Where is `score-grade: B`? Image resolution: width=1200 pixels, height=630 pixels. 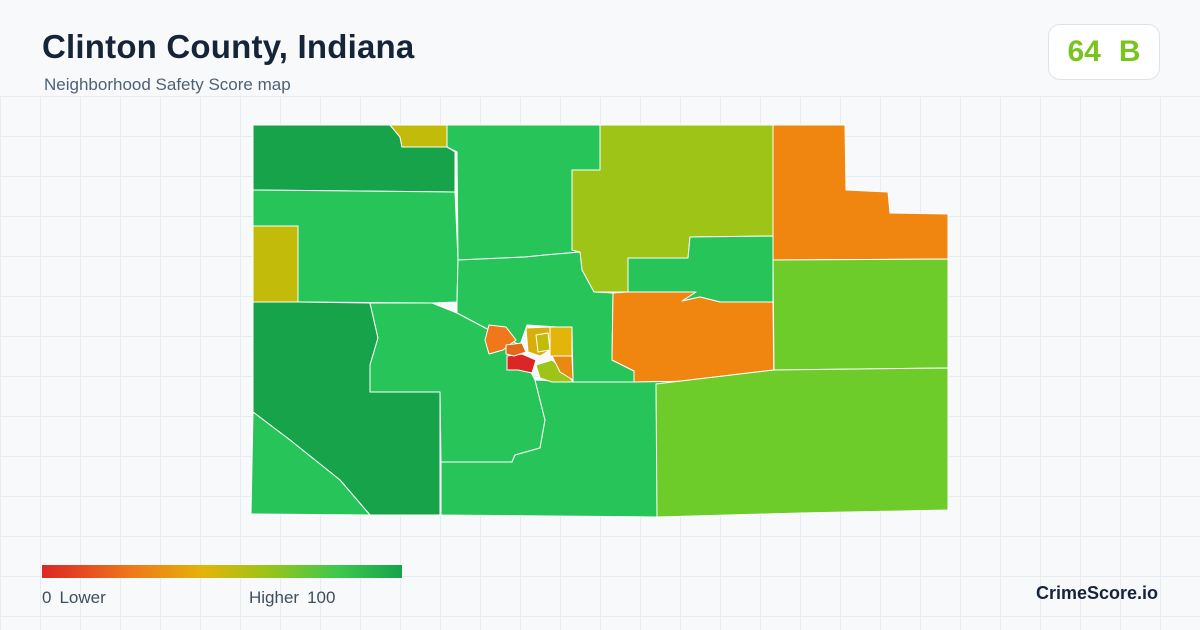
score-grade: B is located at coordinates (1129, 51).